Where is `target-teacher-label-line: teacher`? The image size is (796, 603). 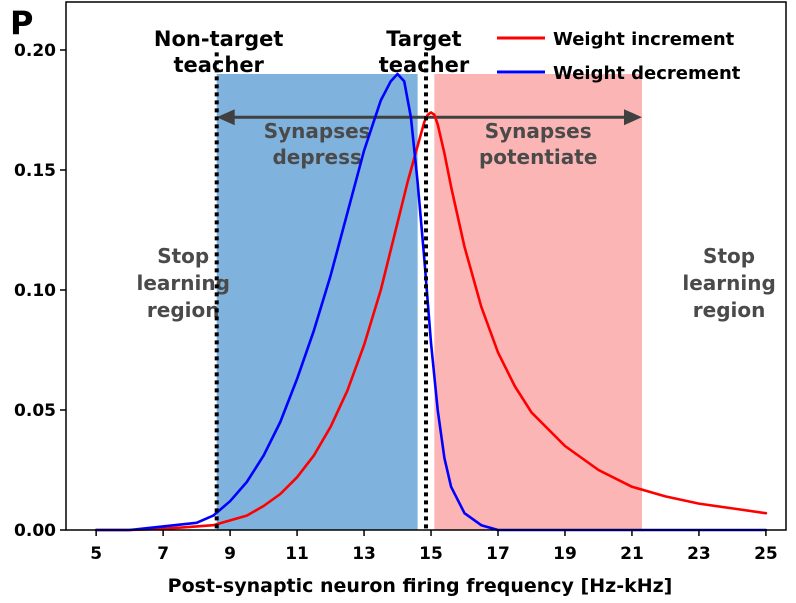
target-teacher-label-line: teacher is located at coordinates (424, 65).